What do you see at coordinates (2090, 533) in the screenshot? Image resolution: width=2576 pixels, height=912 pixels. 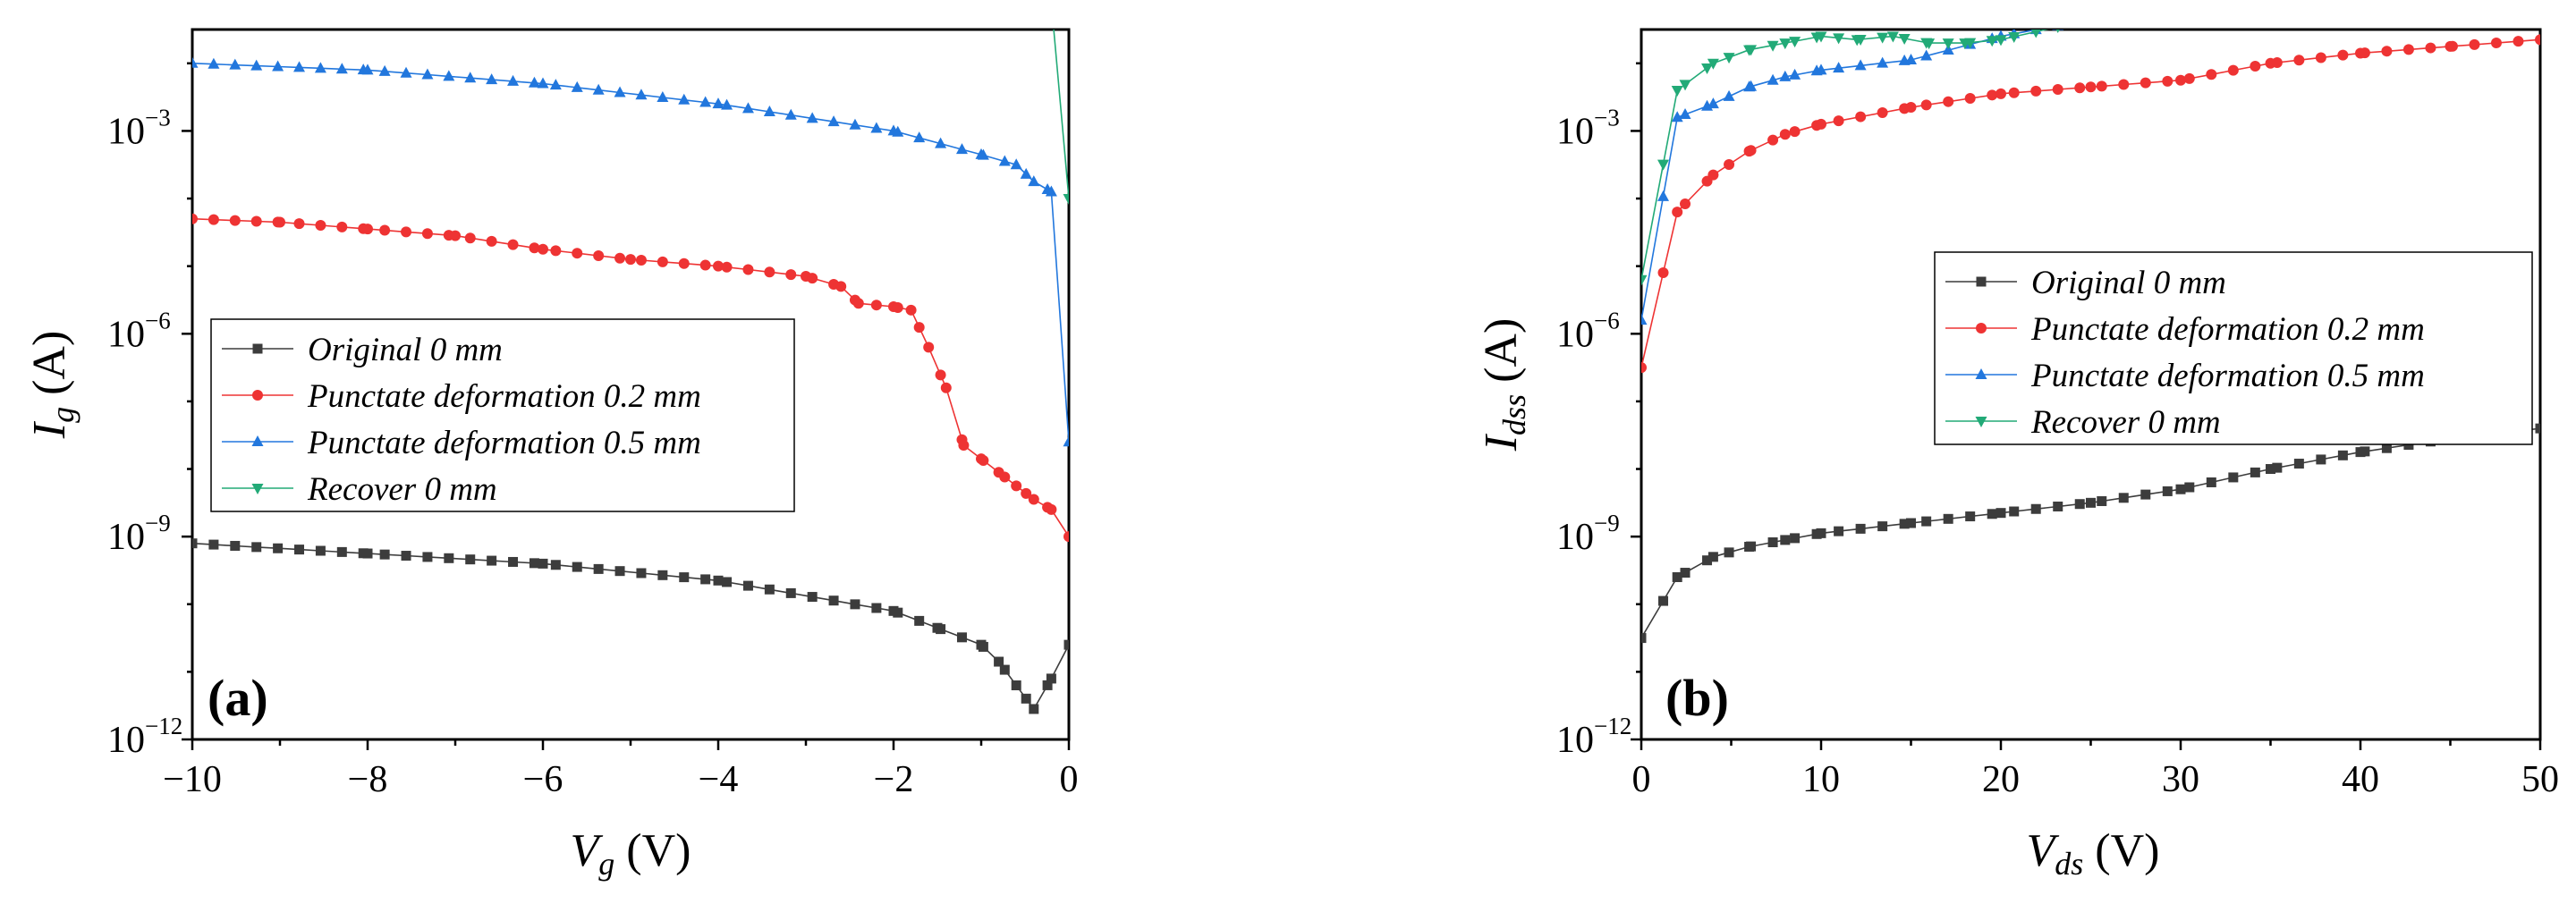 I see `series-line` at bounding box center [2090, 533].